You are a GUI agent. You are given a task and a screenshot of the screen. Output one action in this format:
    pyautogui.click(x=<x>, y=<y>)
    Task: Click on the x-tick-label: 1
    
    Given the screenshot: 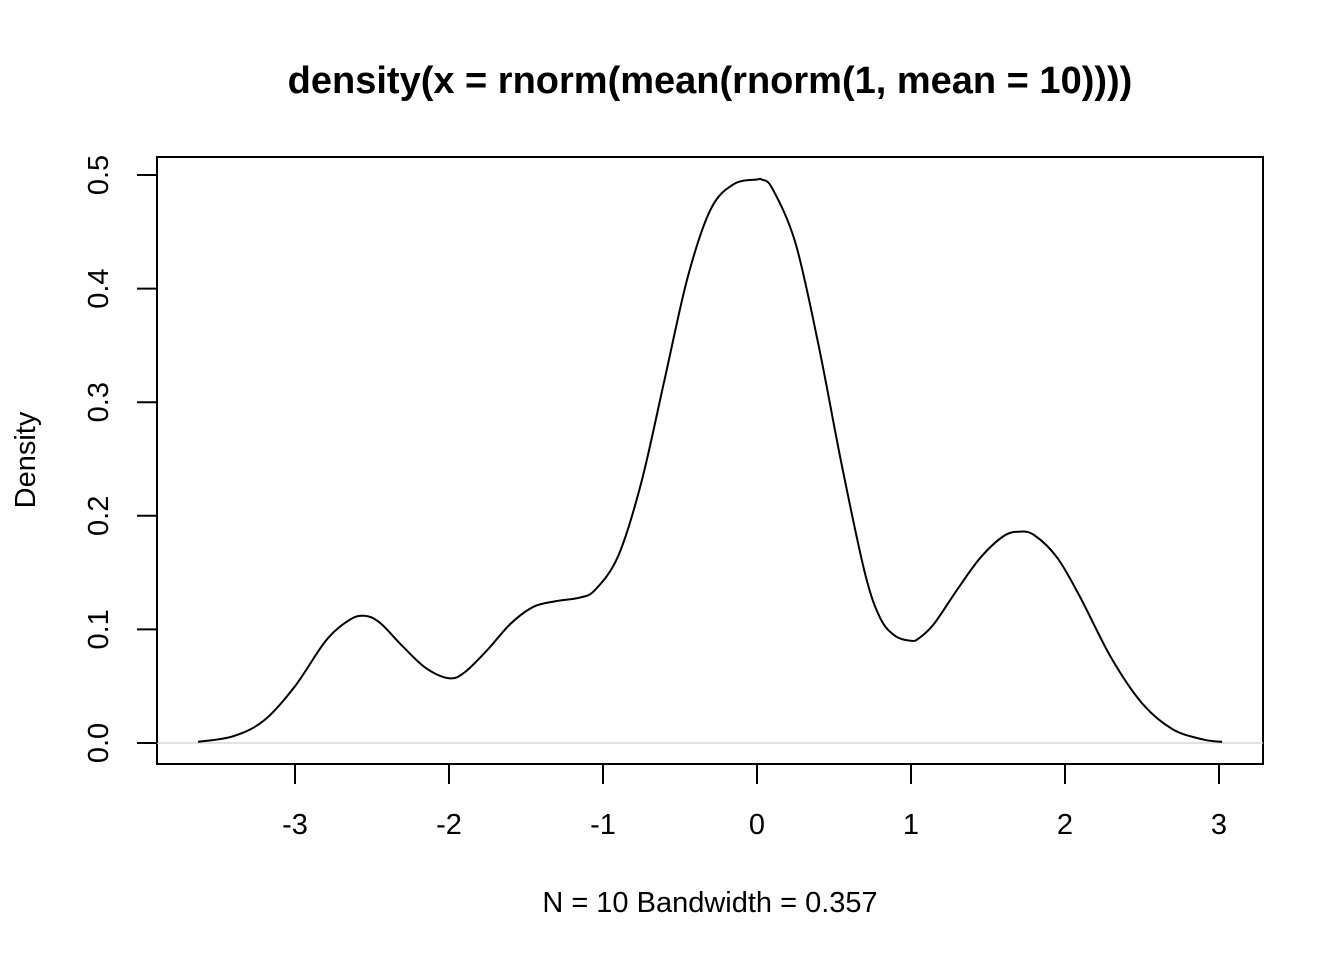 What is the action you would take?
    pyautogui.click(x=911, y=825)
    